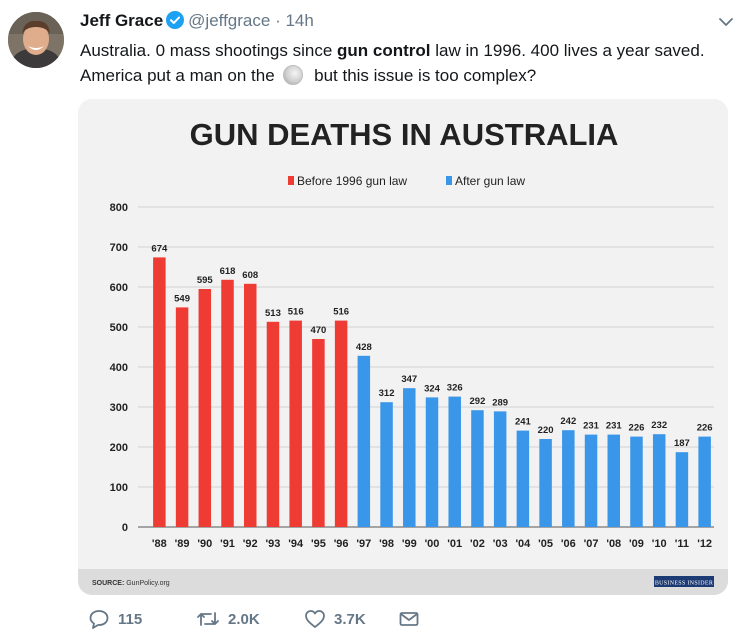 The width and height of the screenshot is (750, 641). Describe the element at coordinates (423, 75) in the screenshot. I see `tweet-text-part3: but this issue is too complex?` at that location.